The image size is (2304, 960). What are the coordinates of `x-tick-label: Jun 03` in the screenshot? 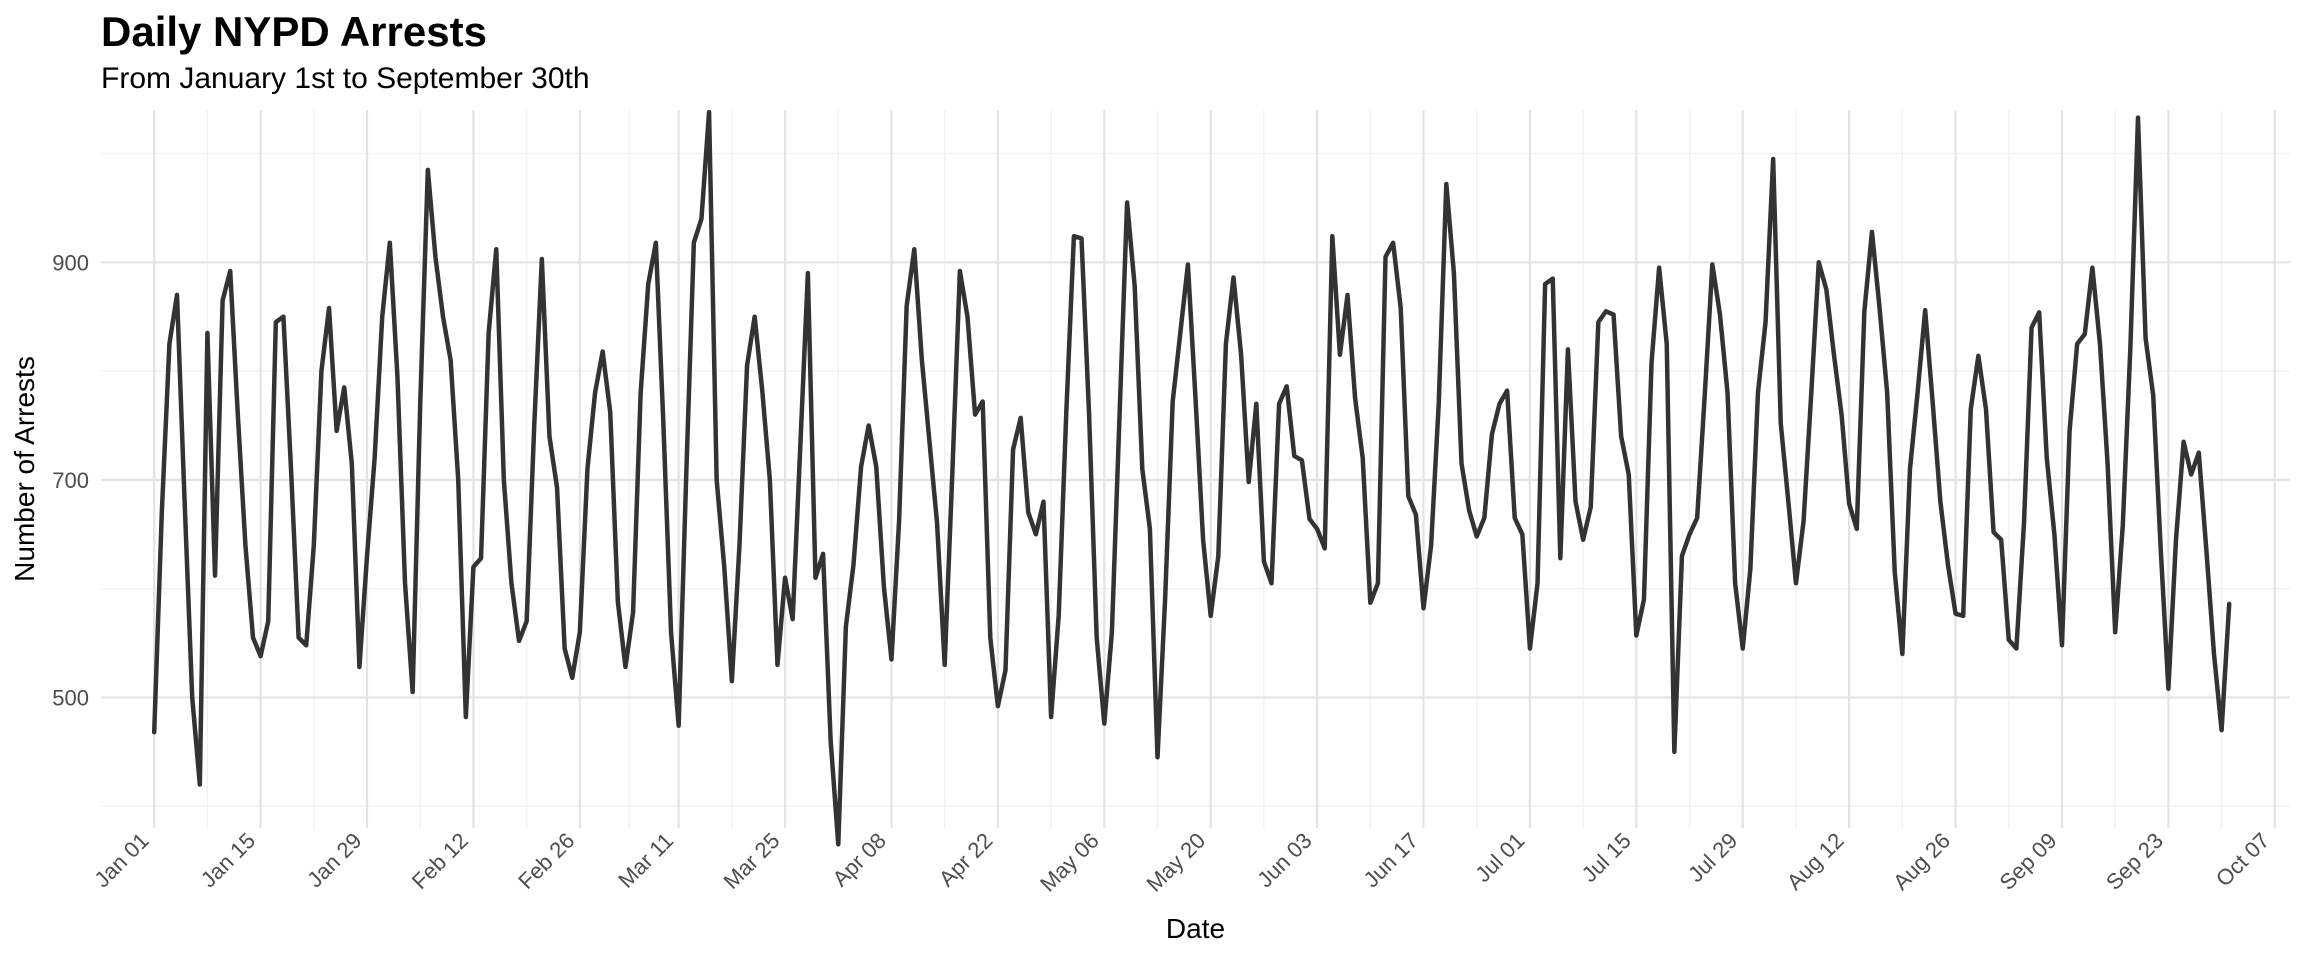 It's located at (1284, 860).